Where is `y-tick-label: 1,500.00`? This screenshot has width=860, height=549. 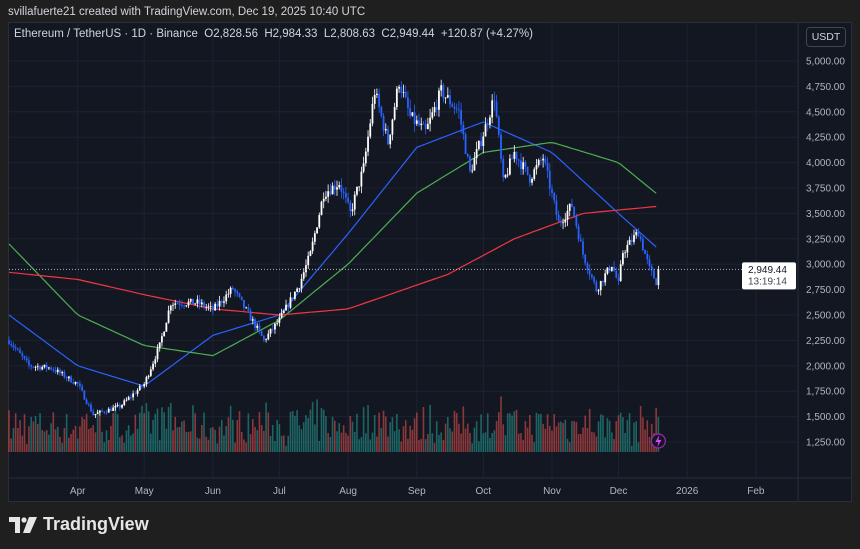 y-tick-label: 1,500.00 is located at coordinates (825, 417).